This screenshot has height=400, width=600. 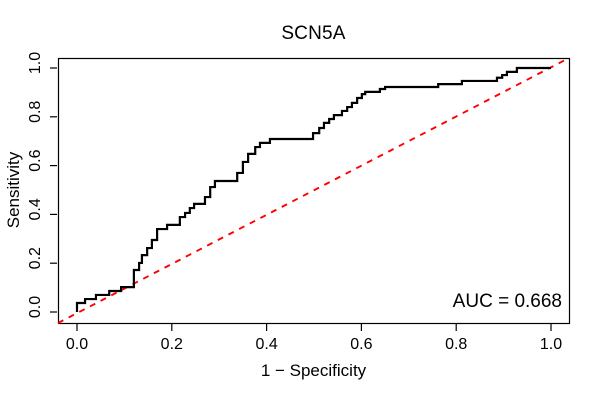 I want to click on x-tick-label-1.0: 1.0, so click(x=551, y=344).